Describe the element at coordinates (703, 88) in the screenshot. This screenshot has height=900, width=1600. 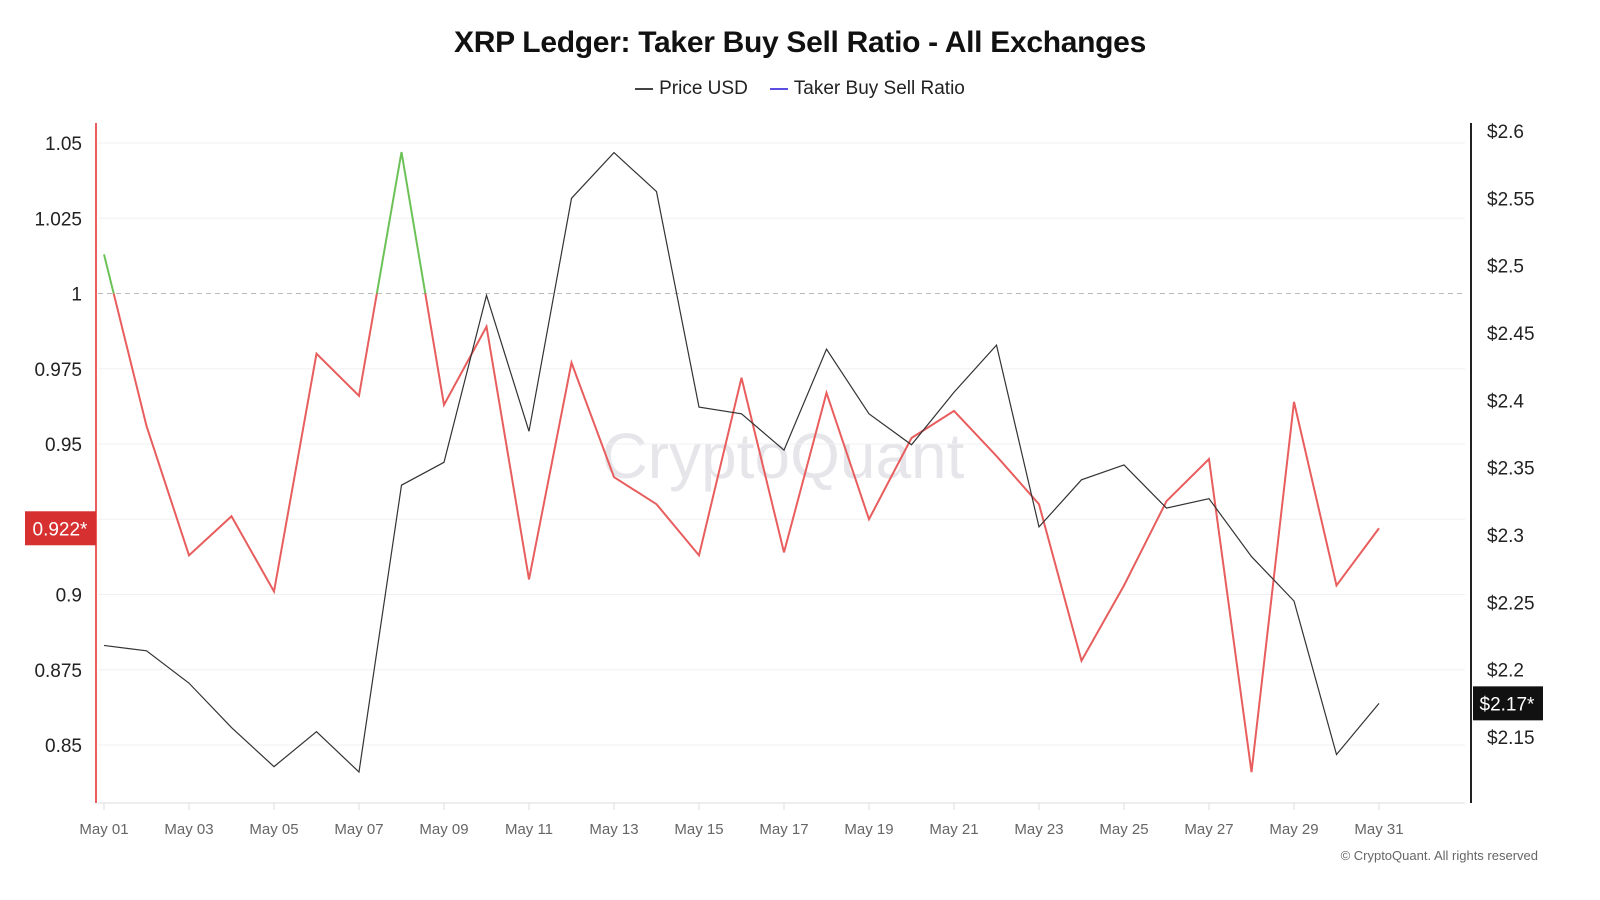
I see `legend-label-price: Price USD` at that location.